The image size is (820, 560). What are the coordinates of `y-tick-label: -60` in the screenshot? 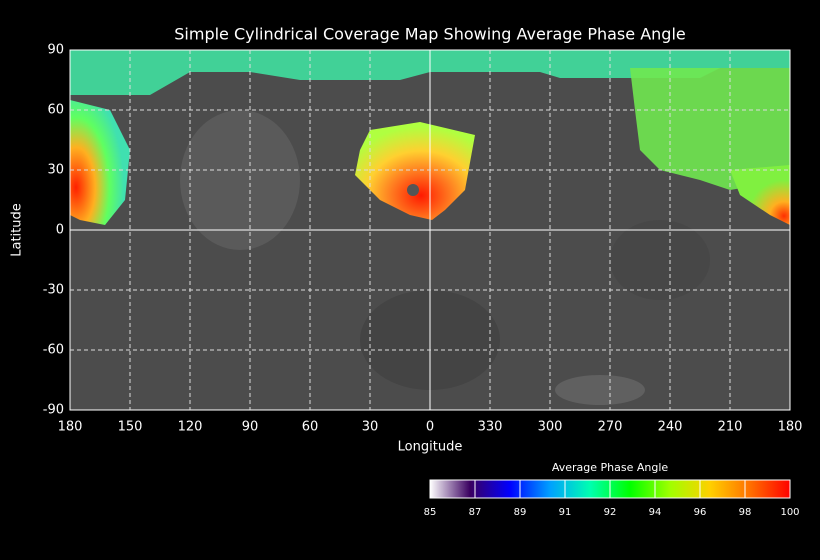 It's located at (53, 350).